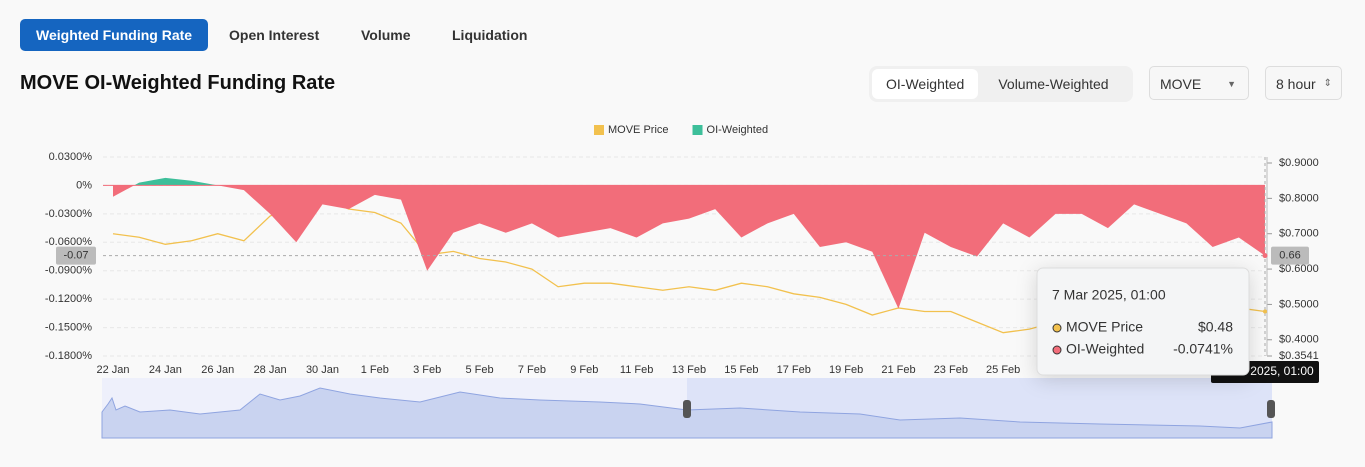 Image resolution: width=1365 pixels, height=467 pixels. I want to click on y2-tick-label: $0.3541, so click(1299, 356).